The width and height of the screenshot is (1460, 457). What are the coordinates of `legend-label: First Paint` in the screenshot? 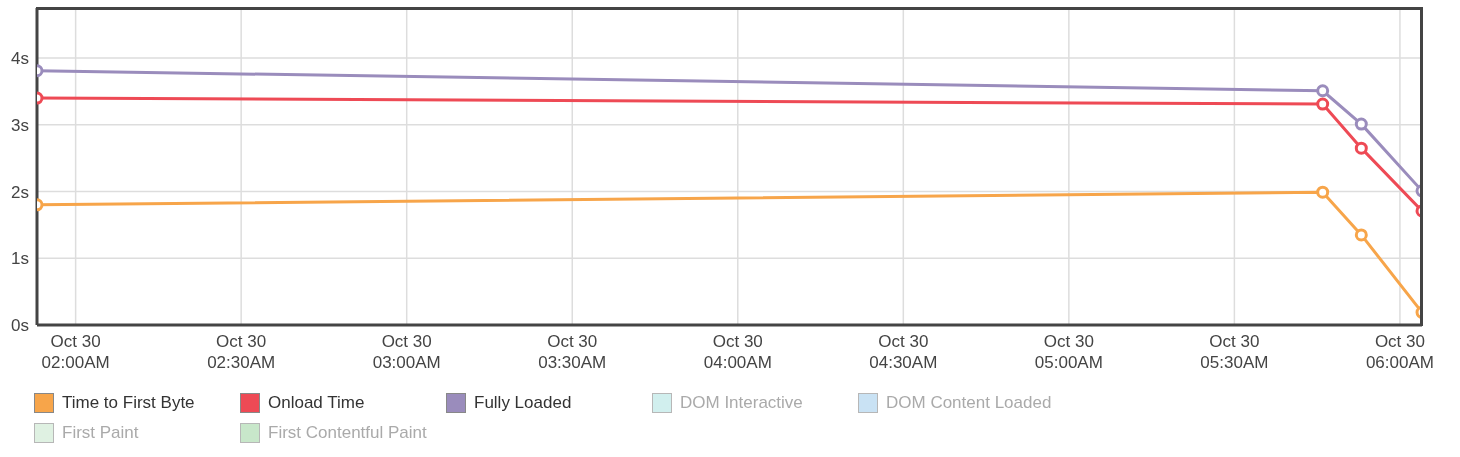 It's located at (100, 433).